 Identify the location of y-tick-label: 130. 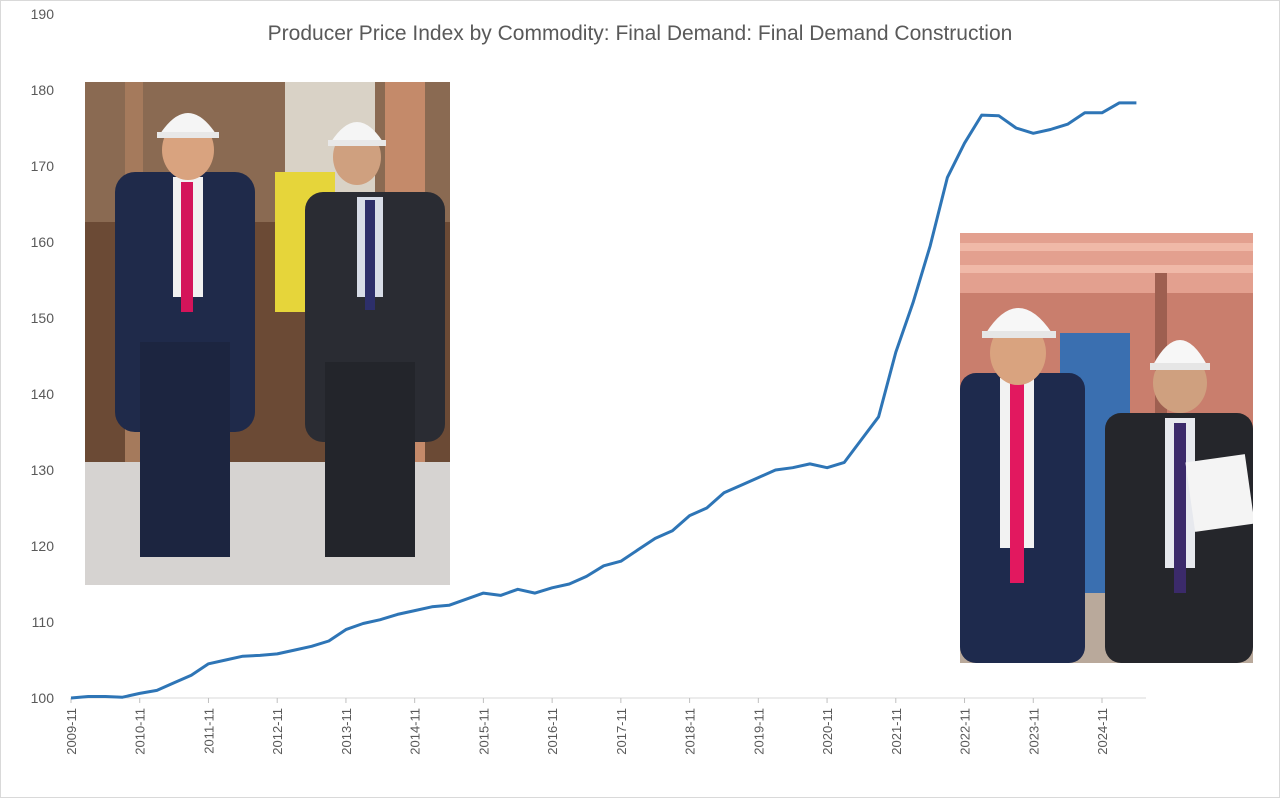
(43, 470).